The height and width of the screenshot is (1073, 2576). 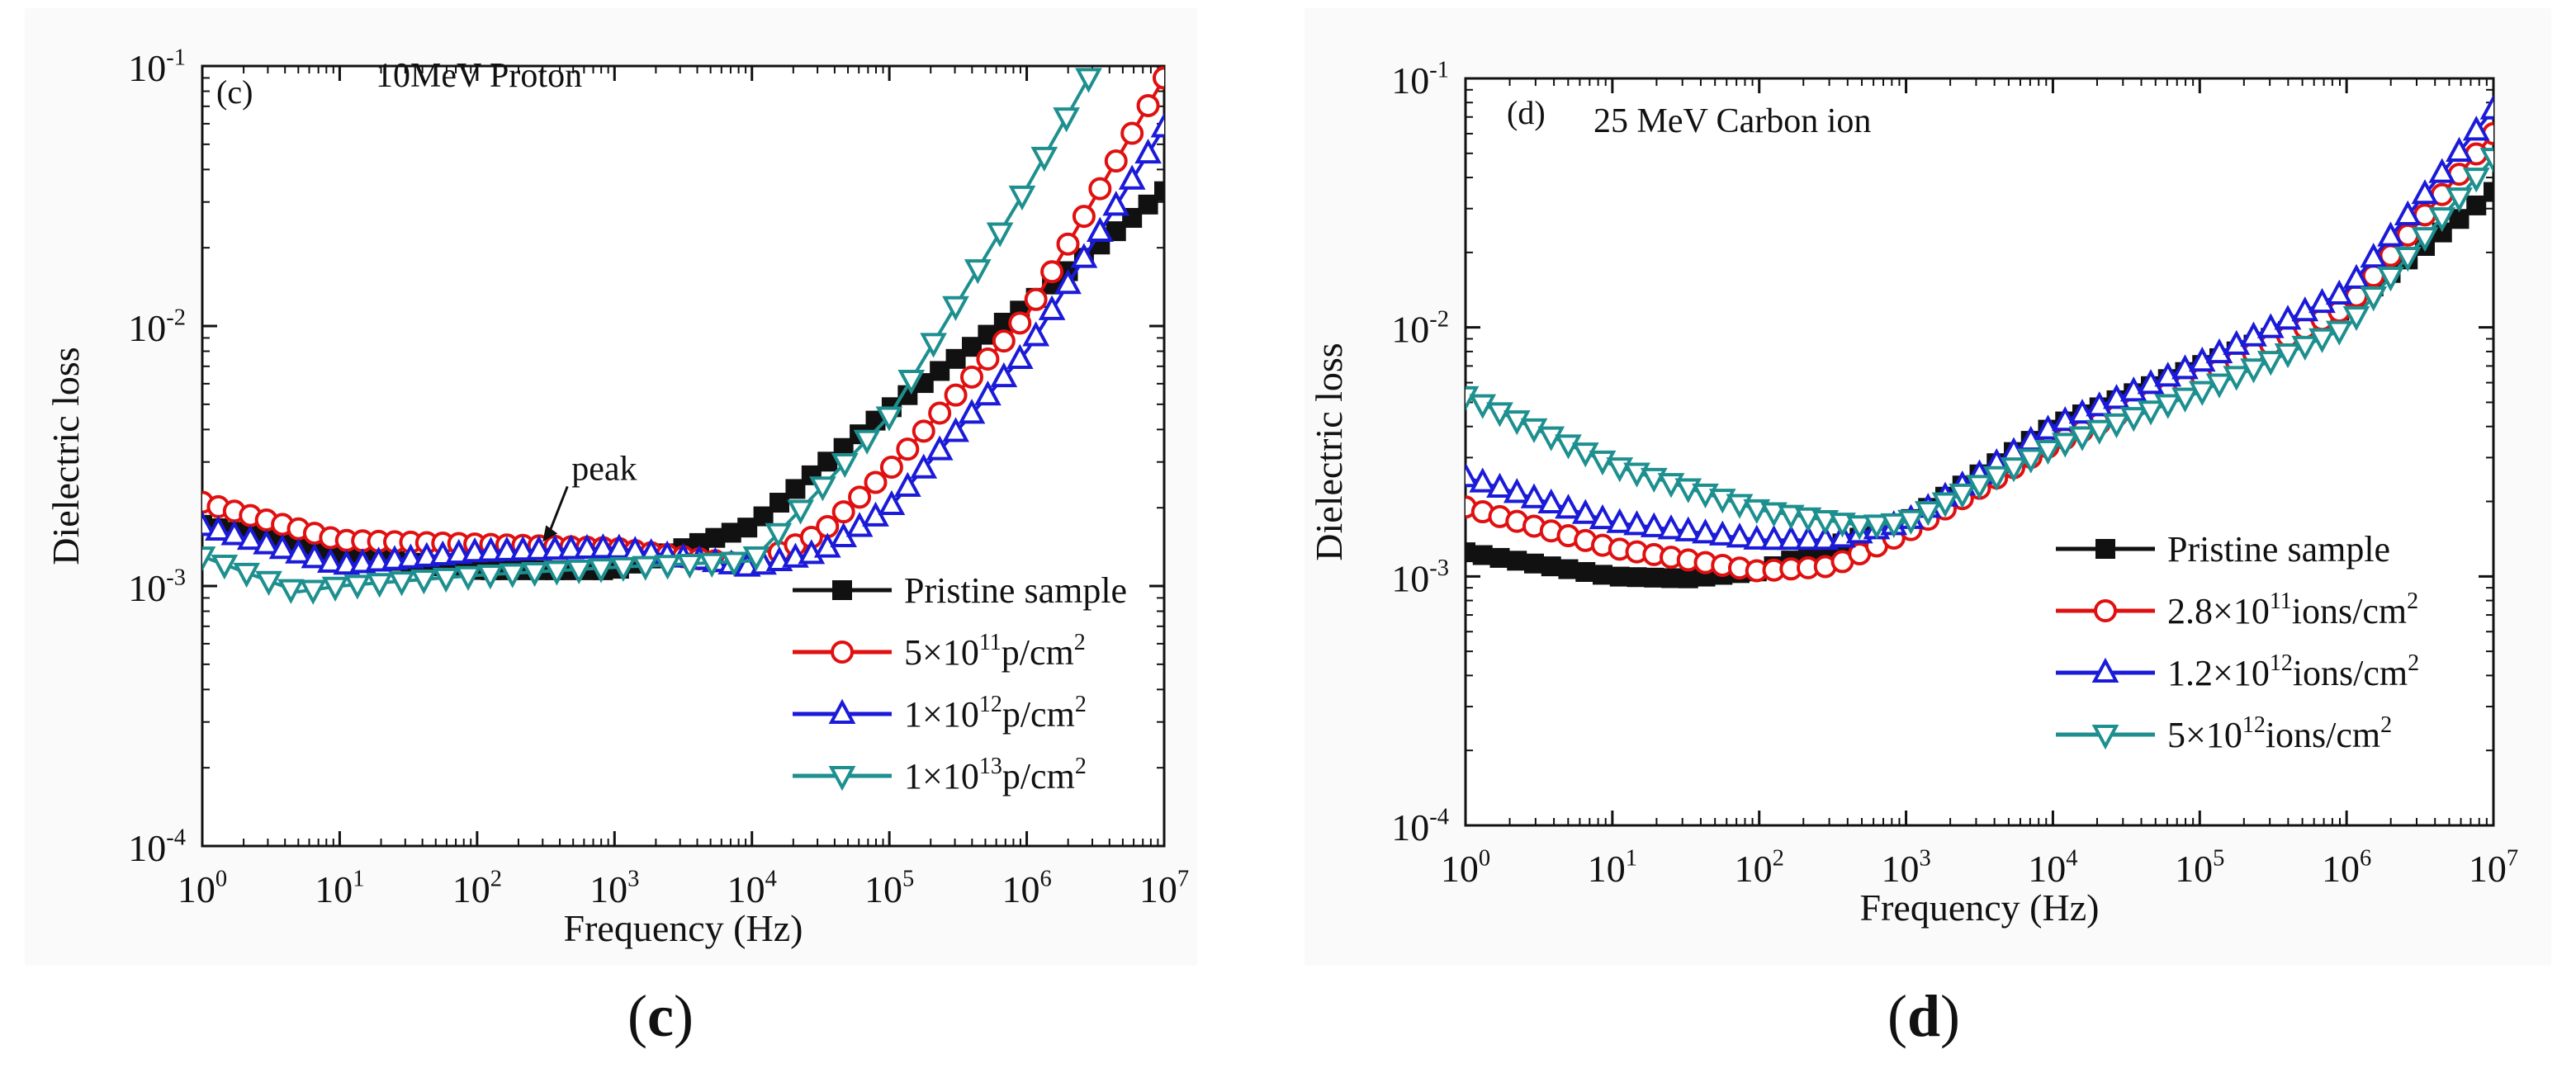 I want to click on x-tick-label: 10⁷, so click(x=2493, y=868).